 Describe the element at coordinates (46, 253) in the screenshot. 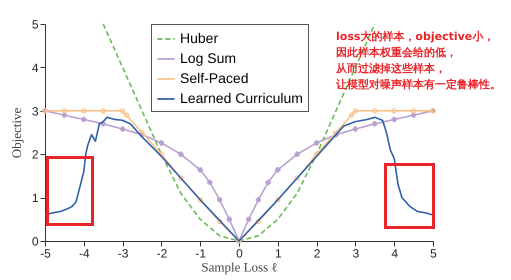

I see `x-tick-label: -5` at that location.